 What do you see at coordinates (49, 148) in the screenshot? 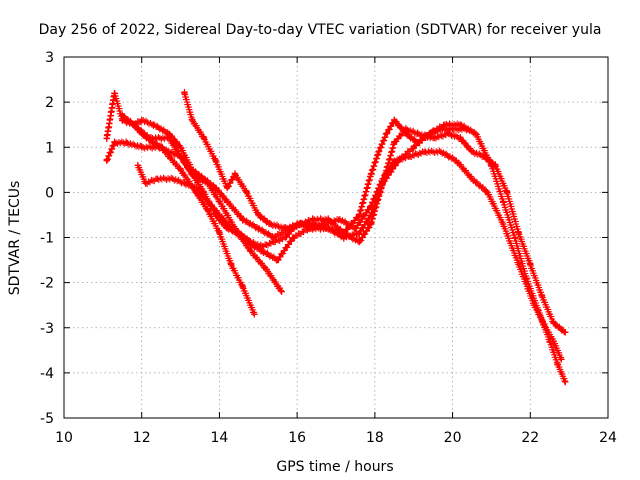
I see `y-tick-label: 1` at bounding box center [49, 148].